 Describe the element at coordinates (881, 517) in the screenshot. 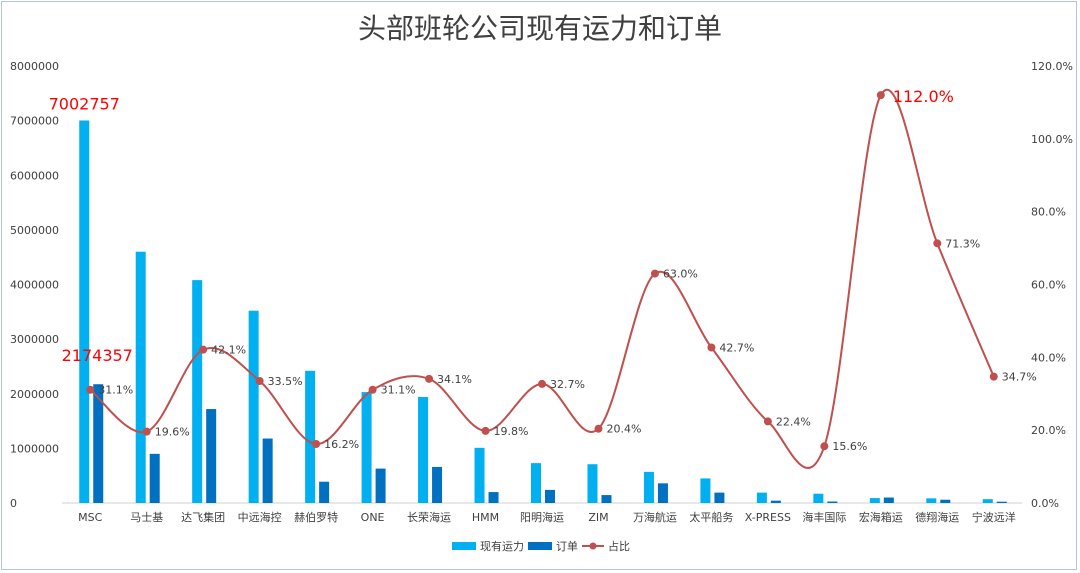

I see `x-tick-label: 宏海箱运` at that location.